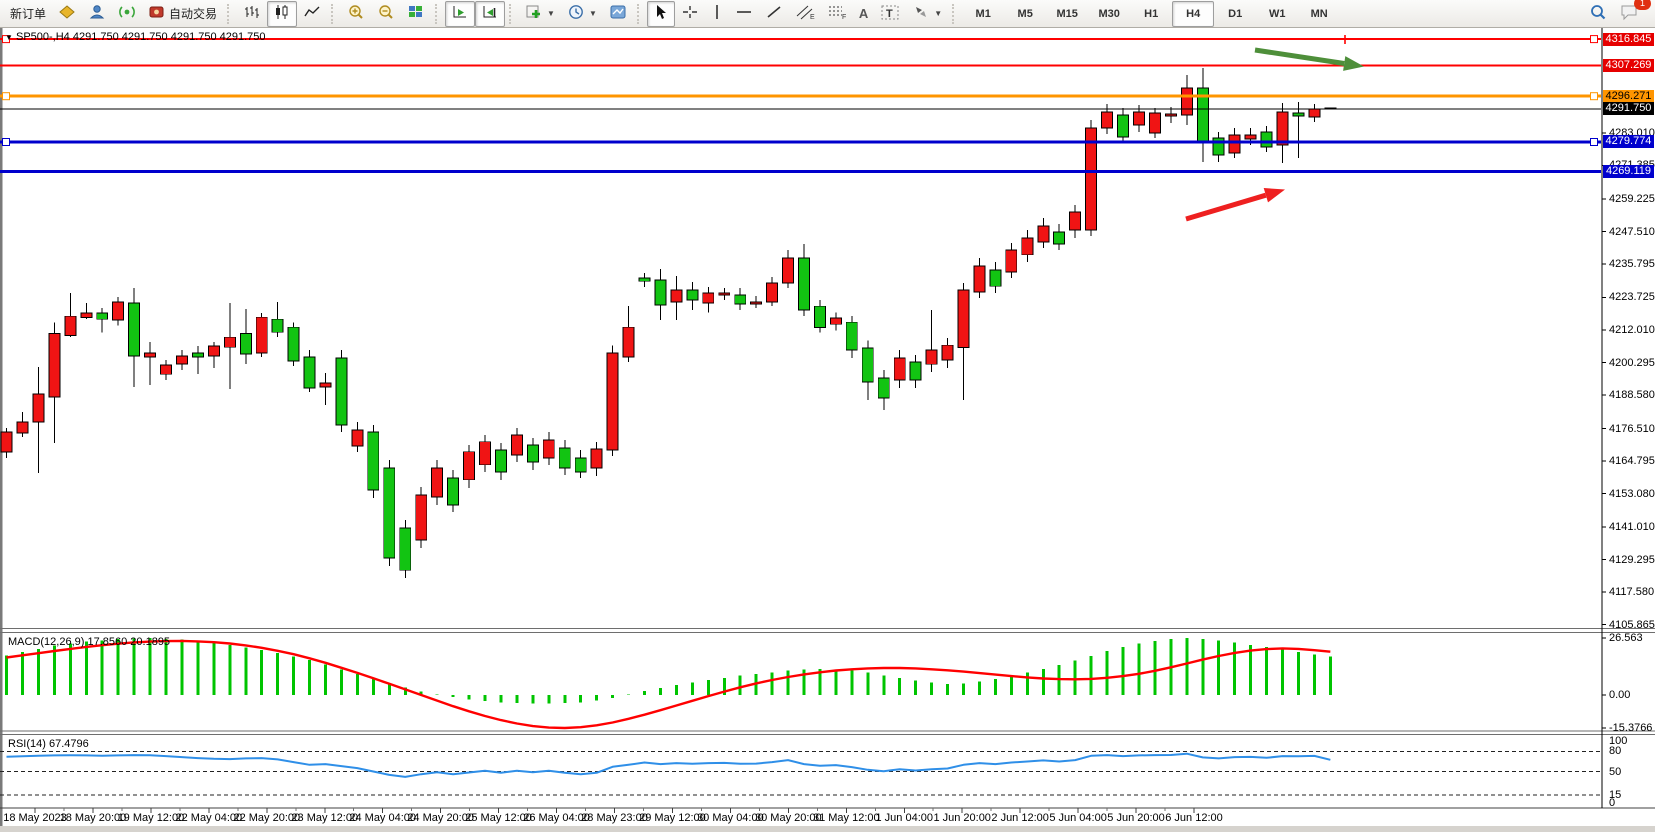  What do you see at coordinates (9, 37) in the screenshot?
I see `chart-menu-icon: ▼` at bounding box center [9, 37].